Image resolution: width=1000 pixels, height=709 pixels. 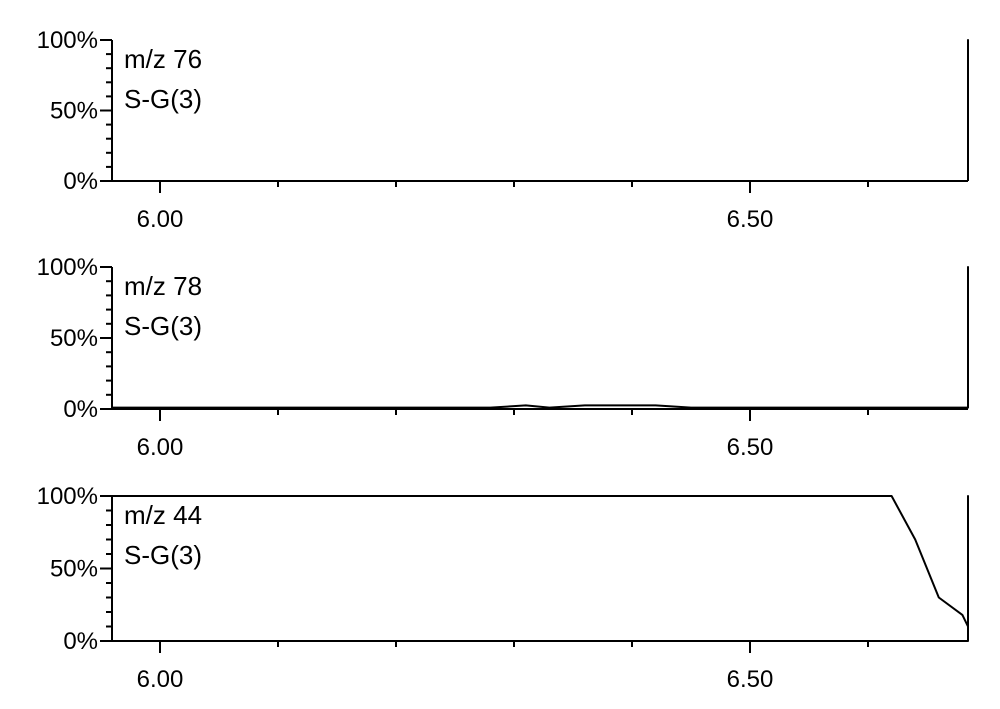 What do you see at coordinates (163, 515) in the screenshot?
I see `mz-label: m/z 44` at bounding box center [163, 515].